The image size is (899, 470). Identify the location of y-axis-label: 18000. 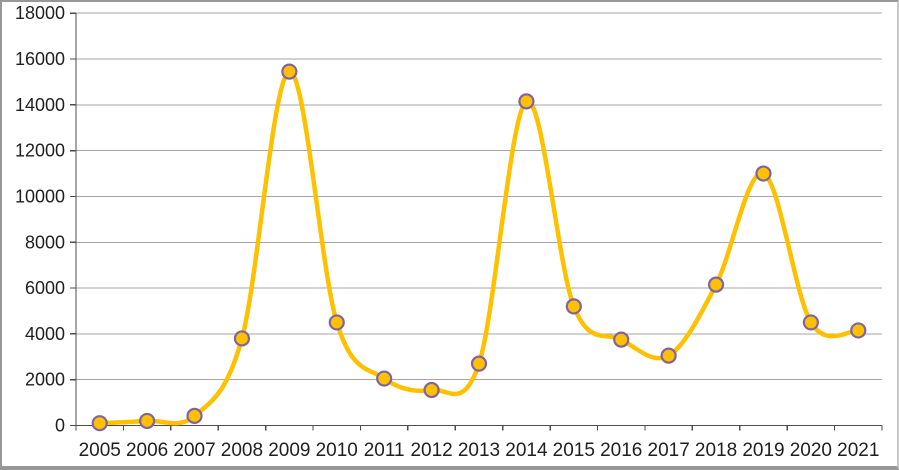
(40, 13).